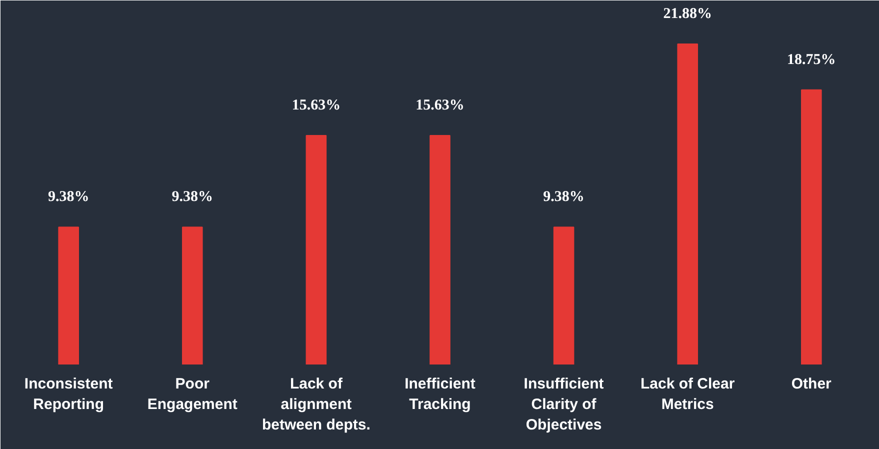  What do you see at coordinates (811, 384) in the screenshot?
I see `x-tick-label: Other` at bounding box center [811, 384].